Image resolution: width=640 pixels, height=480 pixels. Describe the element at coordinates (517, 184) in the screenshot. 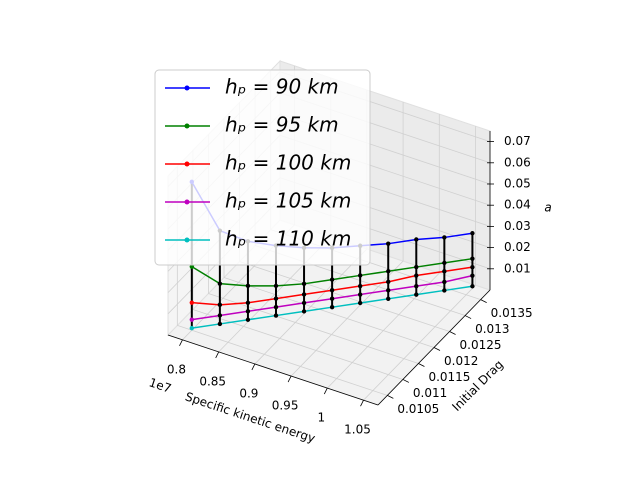

I see `z-tick-label: 0.05` at that location.